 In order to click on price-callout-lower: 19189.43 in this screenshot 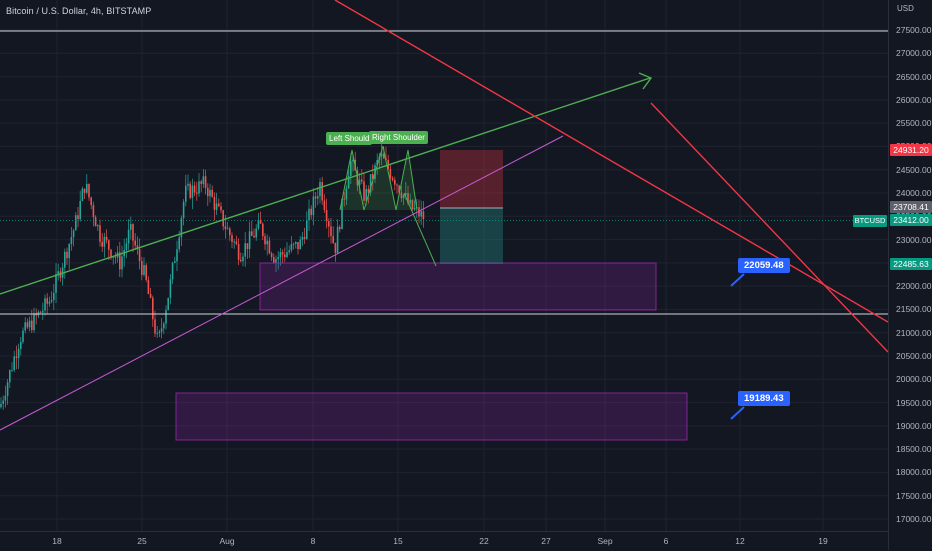, I will do `click(764, 398)`.